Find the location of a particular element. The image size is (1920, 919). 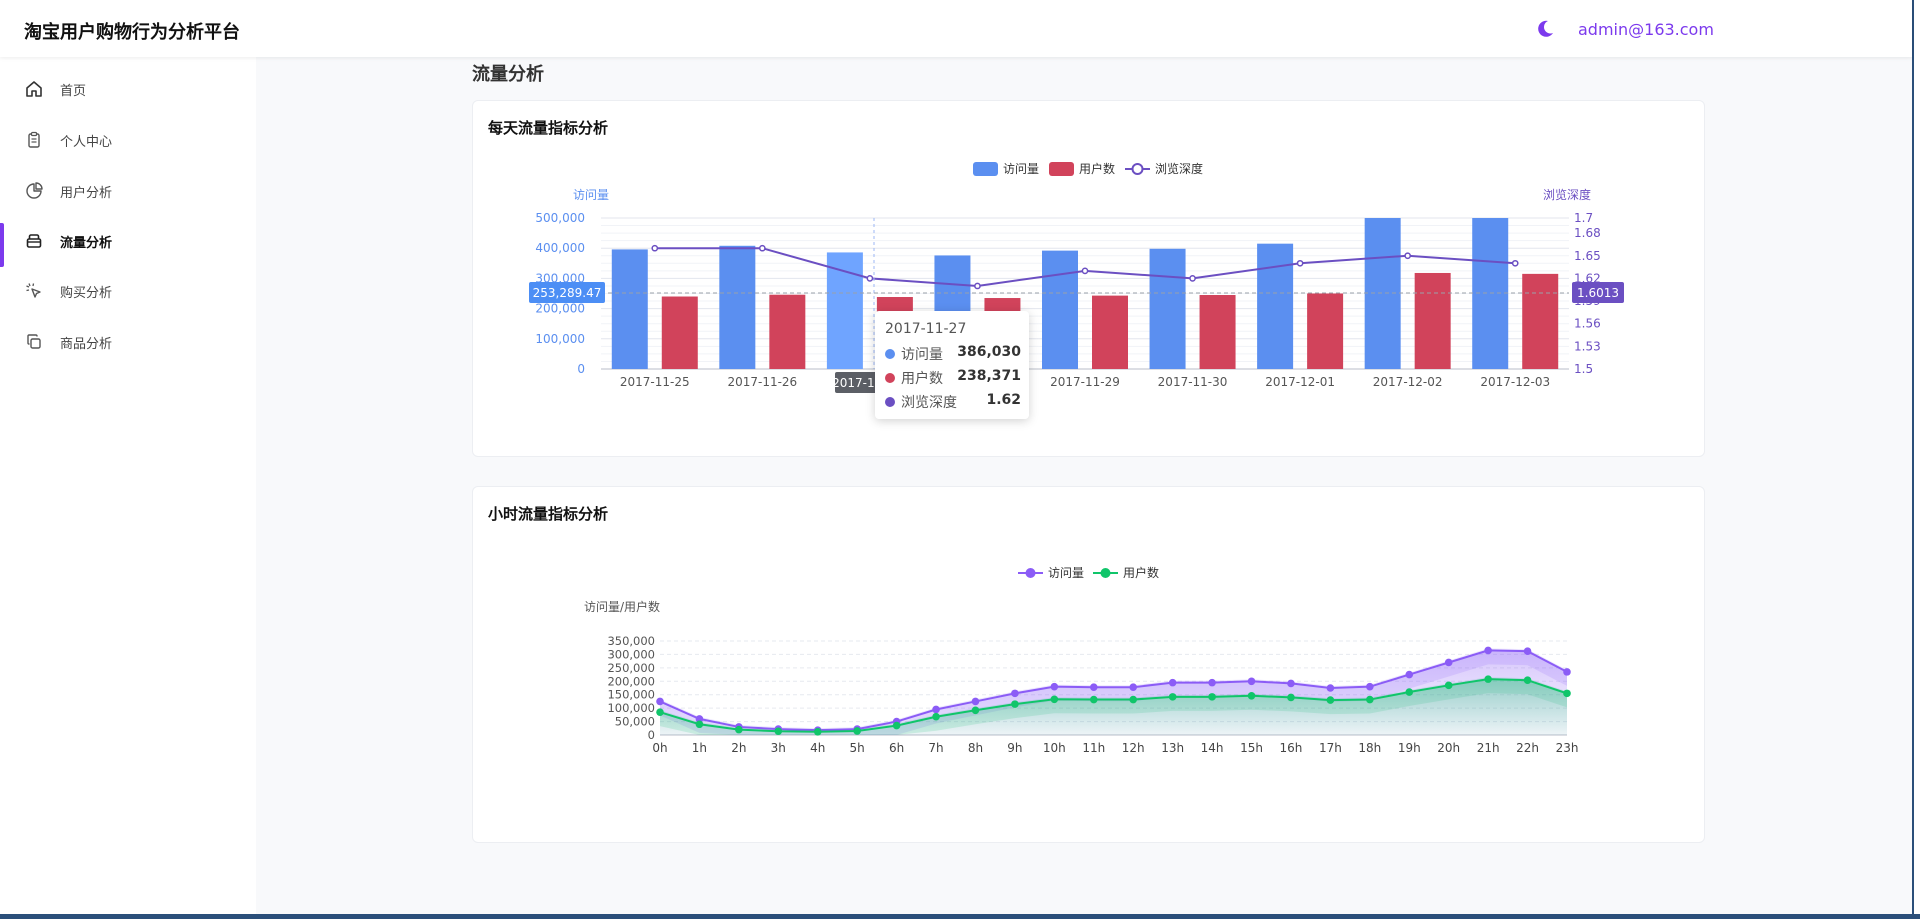

sidebar-item-label: 商品分析 is located at coordinates (86, 344).